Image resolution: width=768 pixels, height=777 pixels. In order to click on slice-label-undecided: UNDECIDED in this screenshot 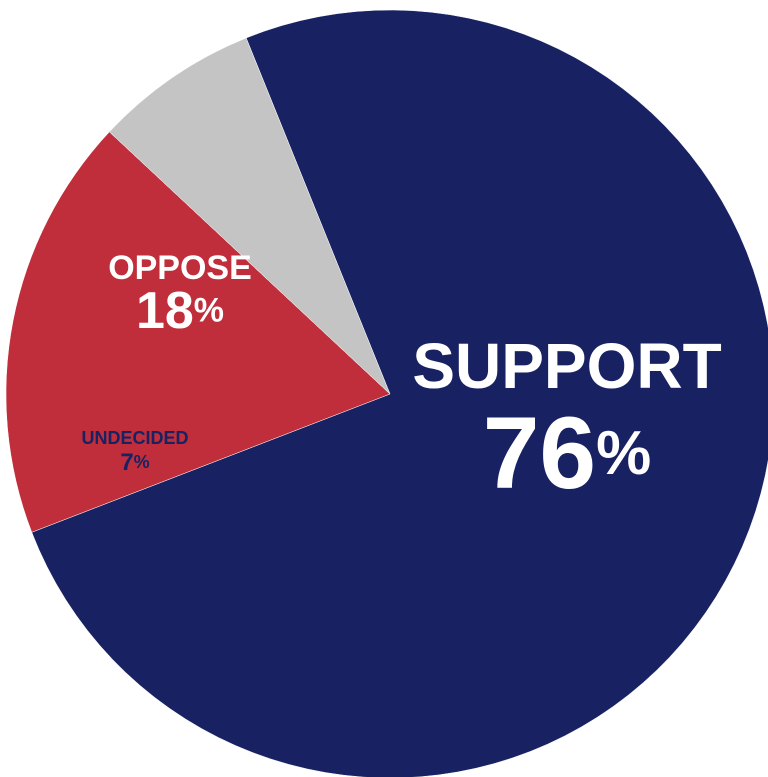, I will do `click(134, 438)`.